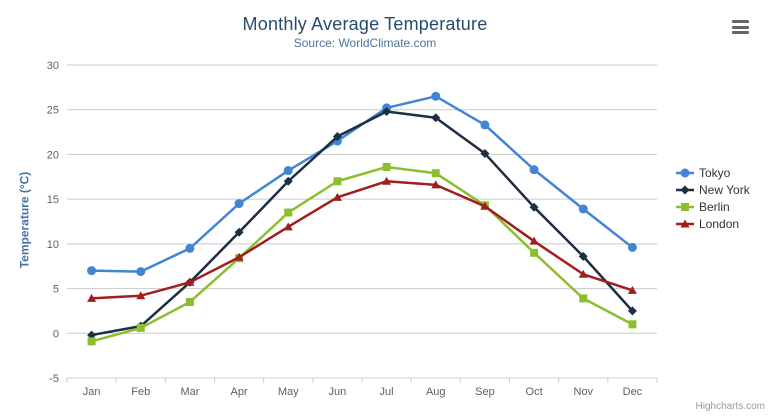  What do you see at coordinates (239, 392) in the screenshot?
I see `x-tick-label: Apr` at bounding box center [239, 392].